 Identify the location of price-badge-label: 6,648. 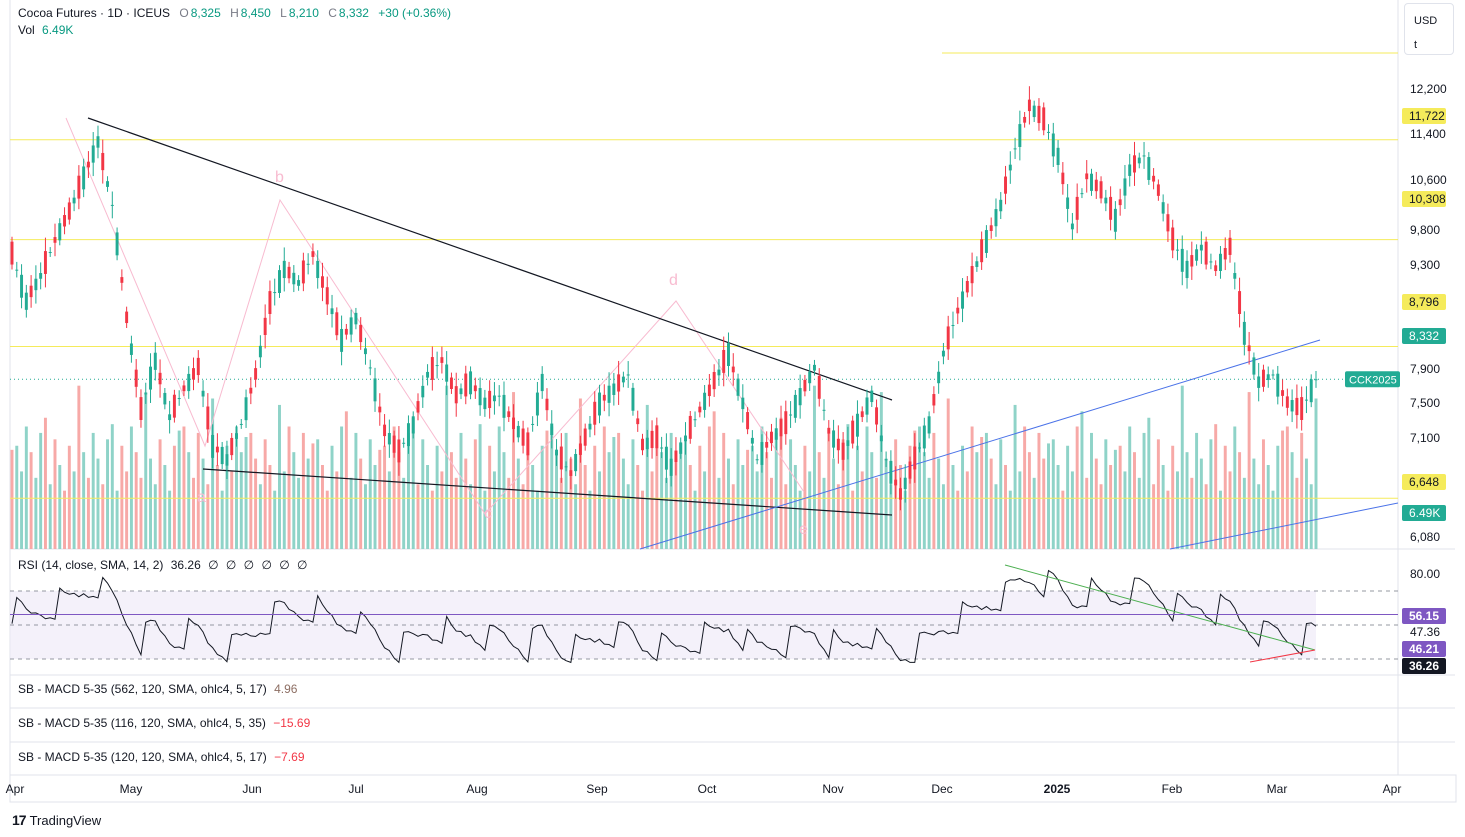
(1424, 482).